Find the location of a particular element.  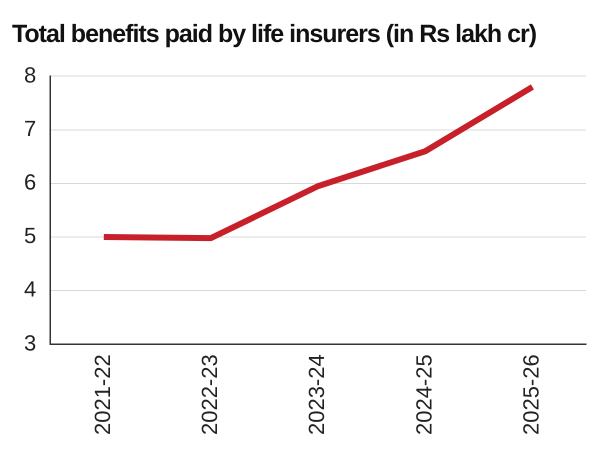

y-tick-label: 5 is located at coordinates (30, 235).